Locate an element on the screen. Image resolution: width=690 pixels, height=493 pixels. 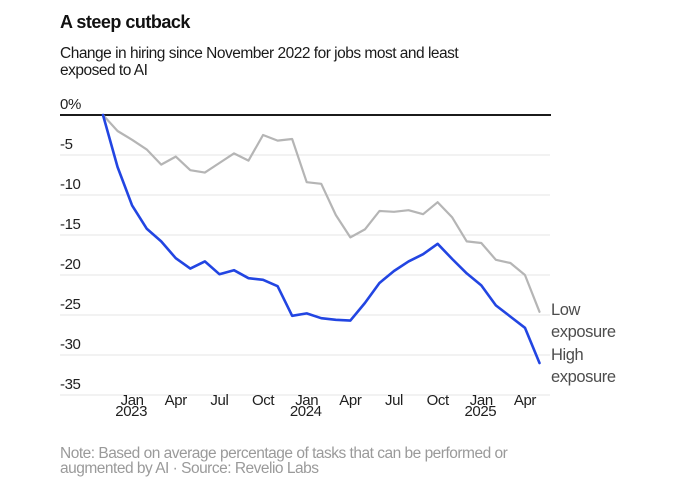
y-tick-label: -35 is located at coordinates (70, 384).